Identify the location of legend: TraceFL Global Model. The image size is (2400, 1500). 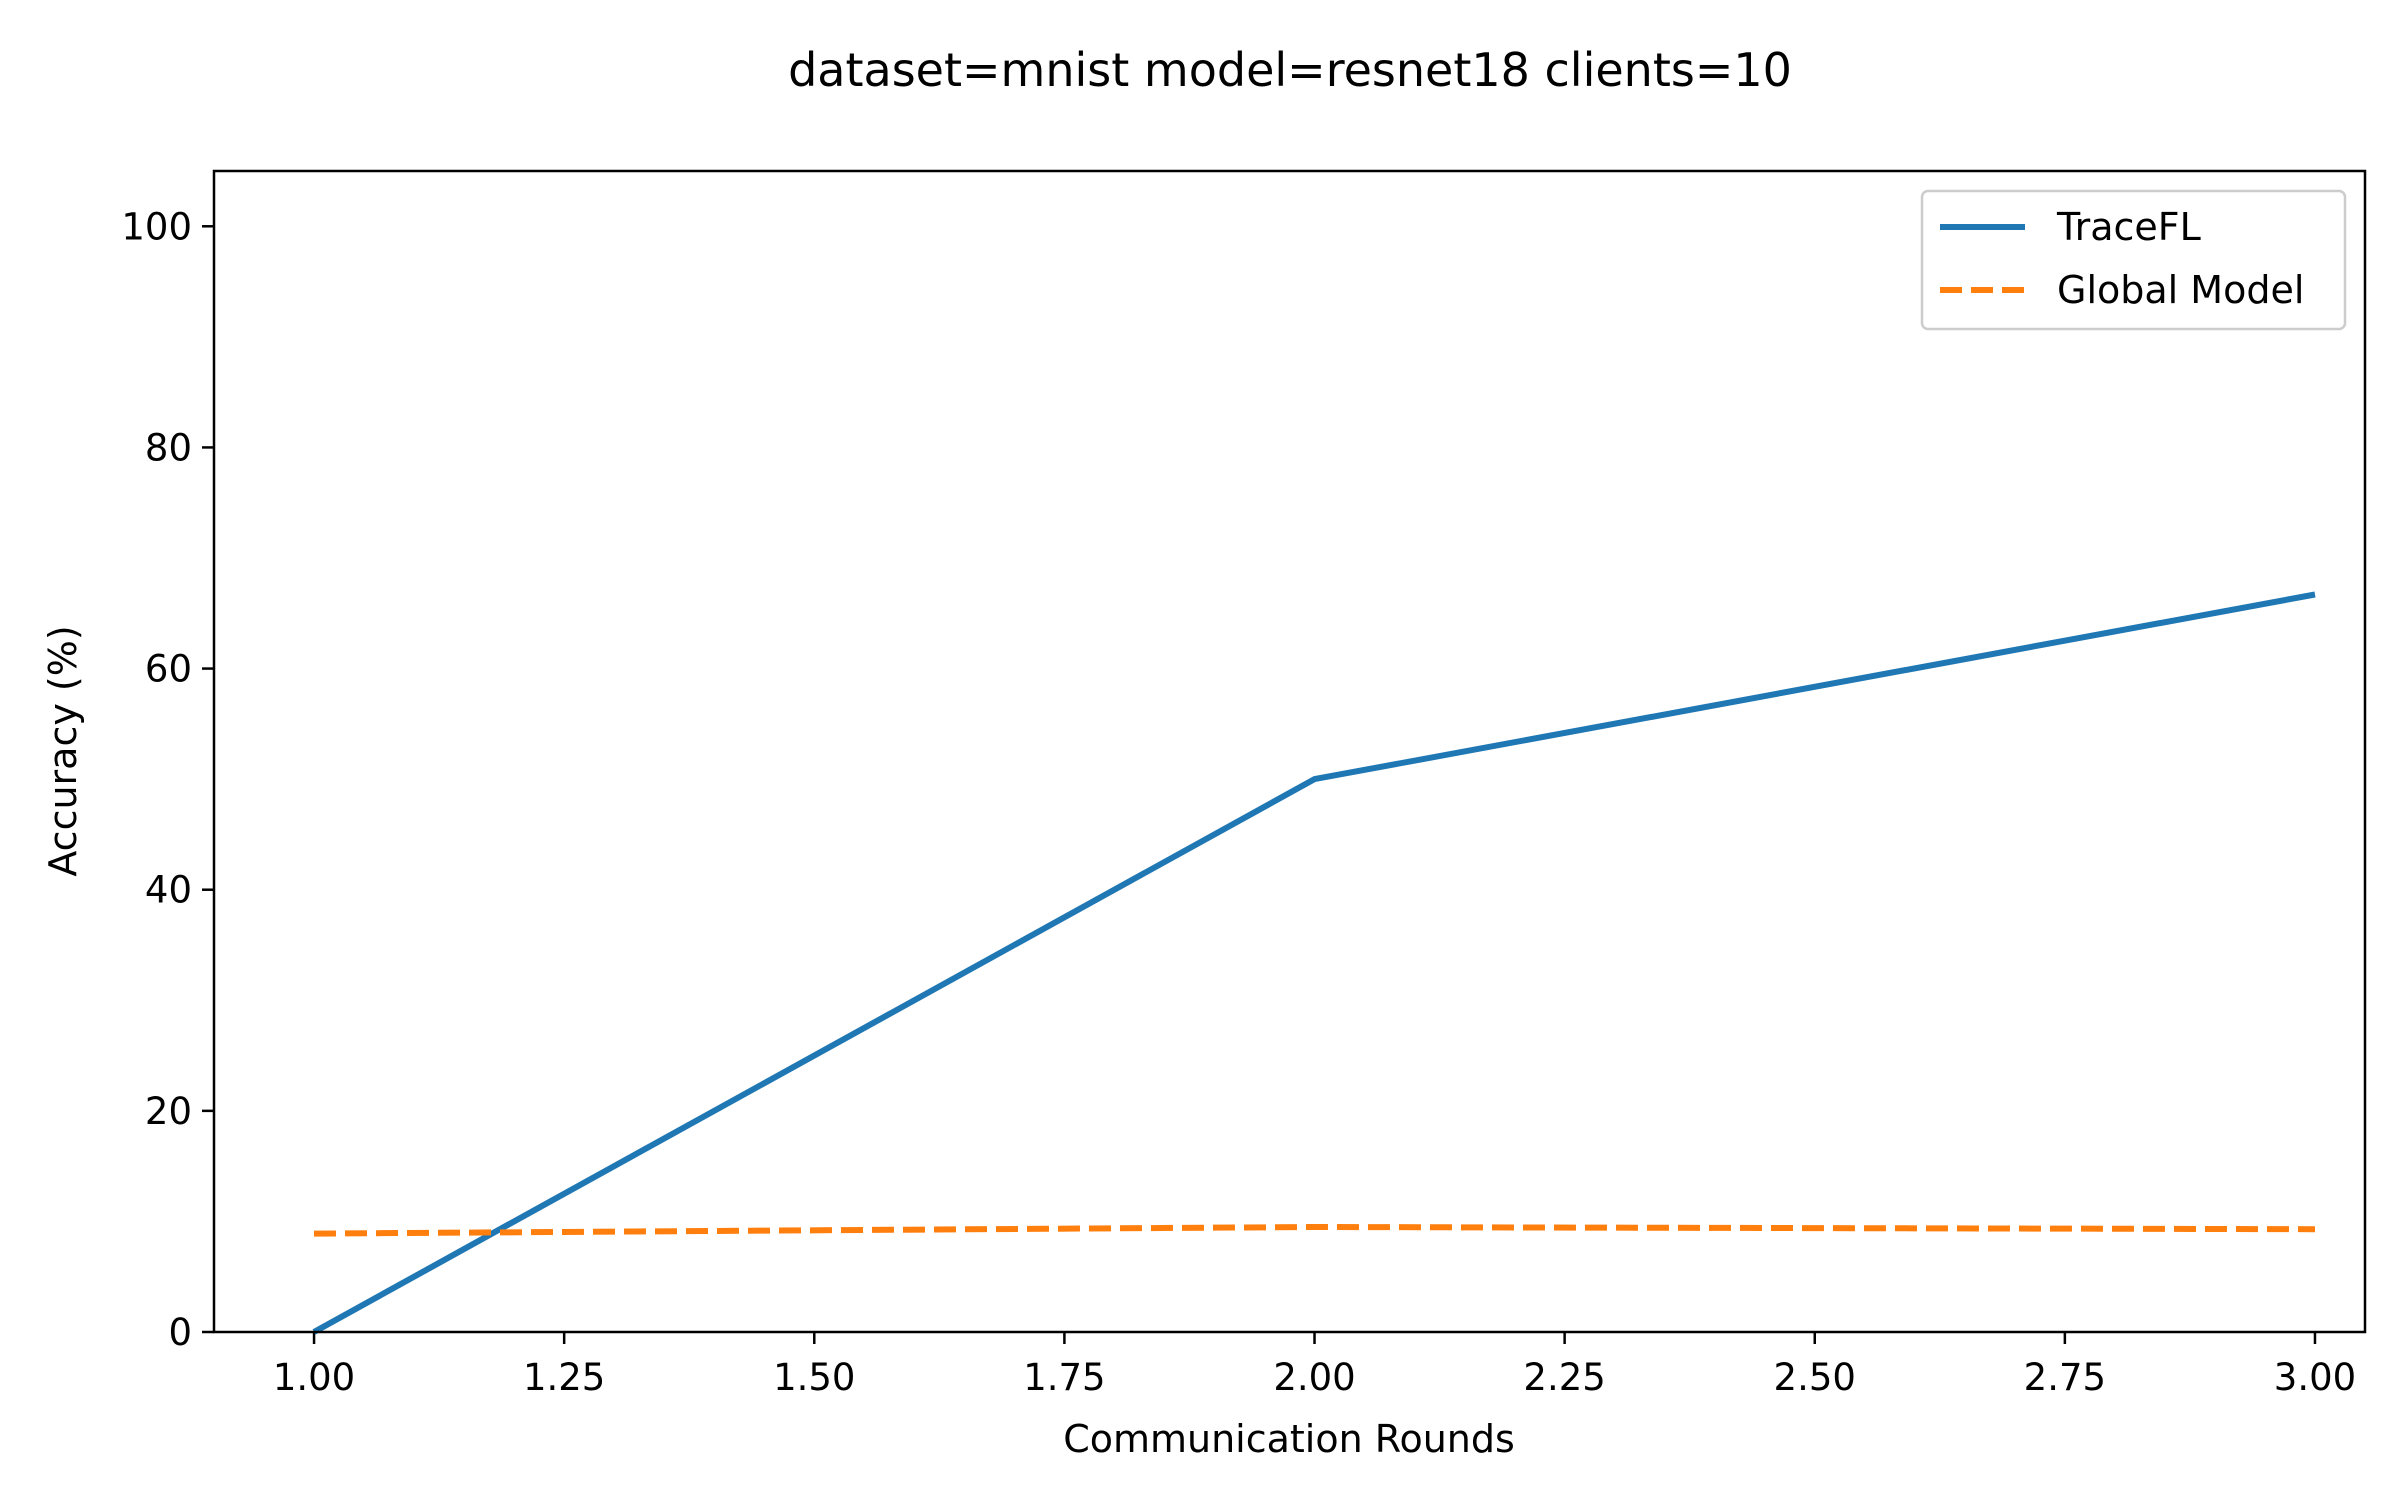
(2133, 260).